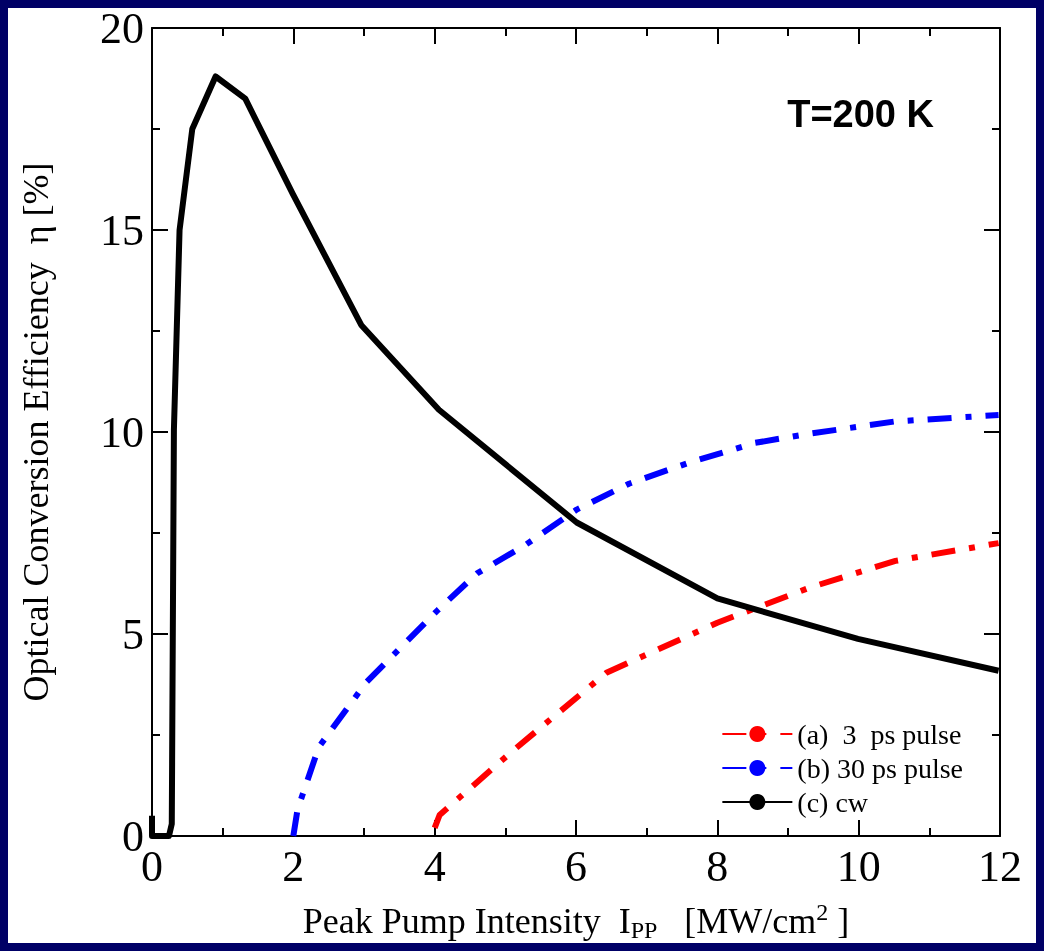 The width and height of the screenshot is (1044, 951). Describe the element at coordinates (122, 432) in the screenshot. I see `y-tick-label: 10` at that location.